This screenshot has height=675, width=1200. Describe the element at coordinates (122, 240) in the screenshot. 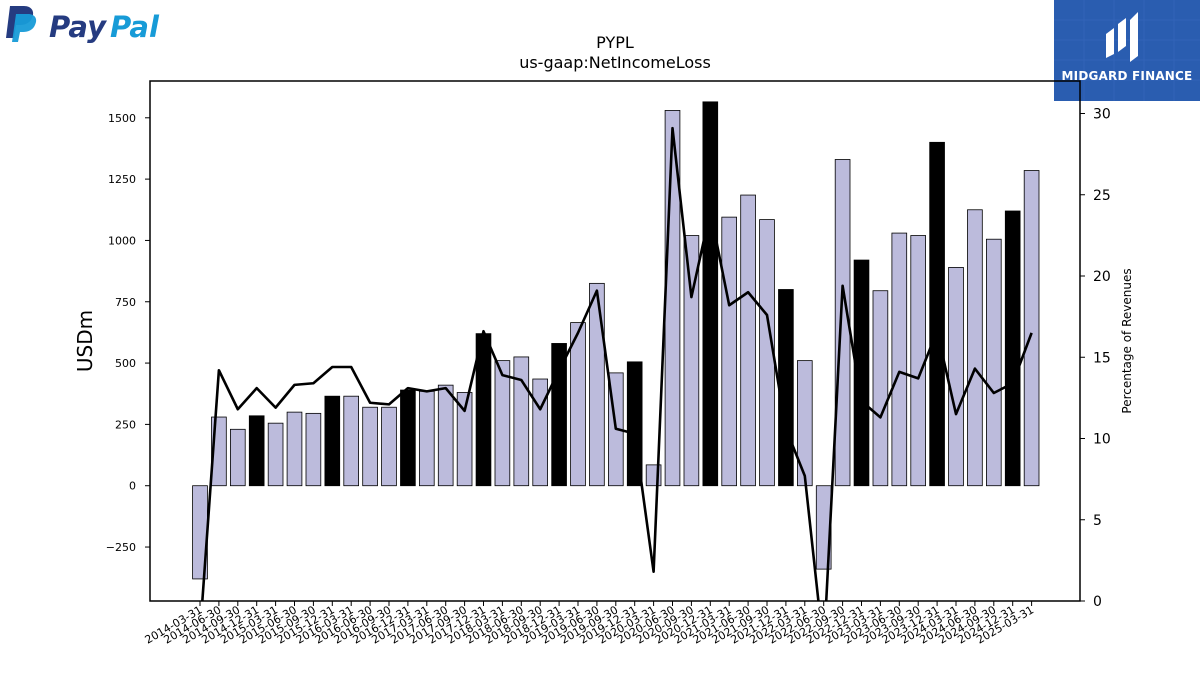

I see `y-tick-label: 1000` at that location.